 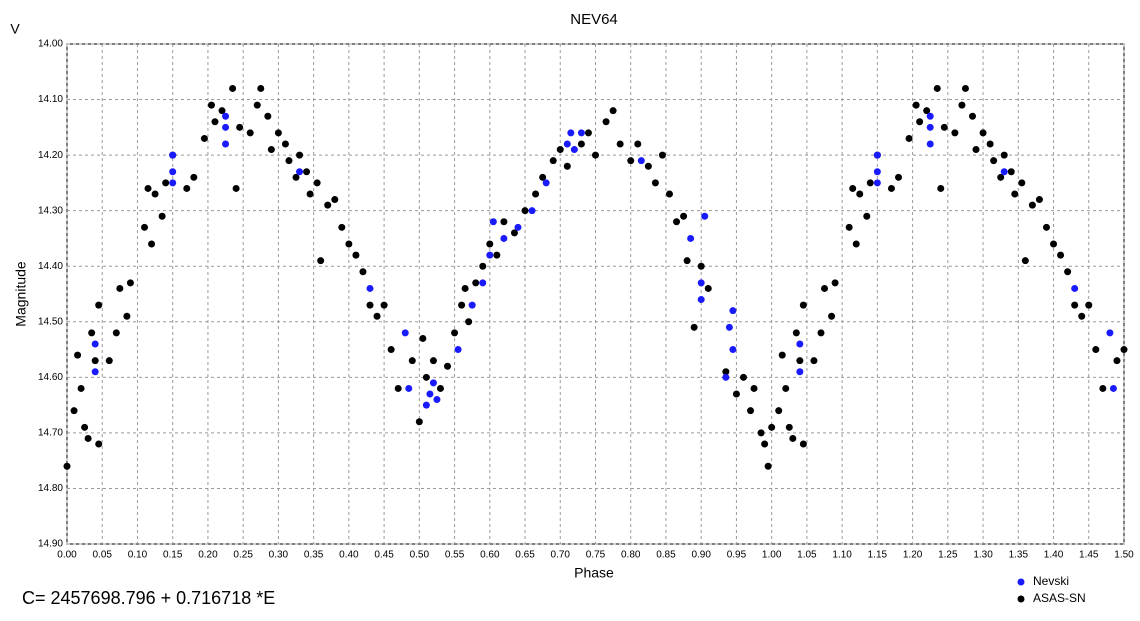 I want to click on y-tick-label: 14.50, so click(x=50, y=321).